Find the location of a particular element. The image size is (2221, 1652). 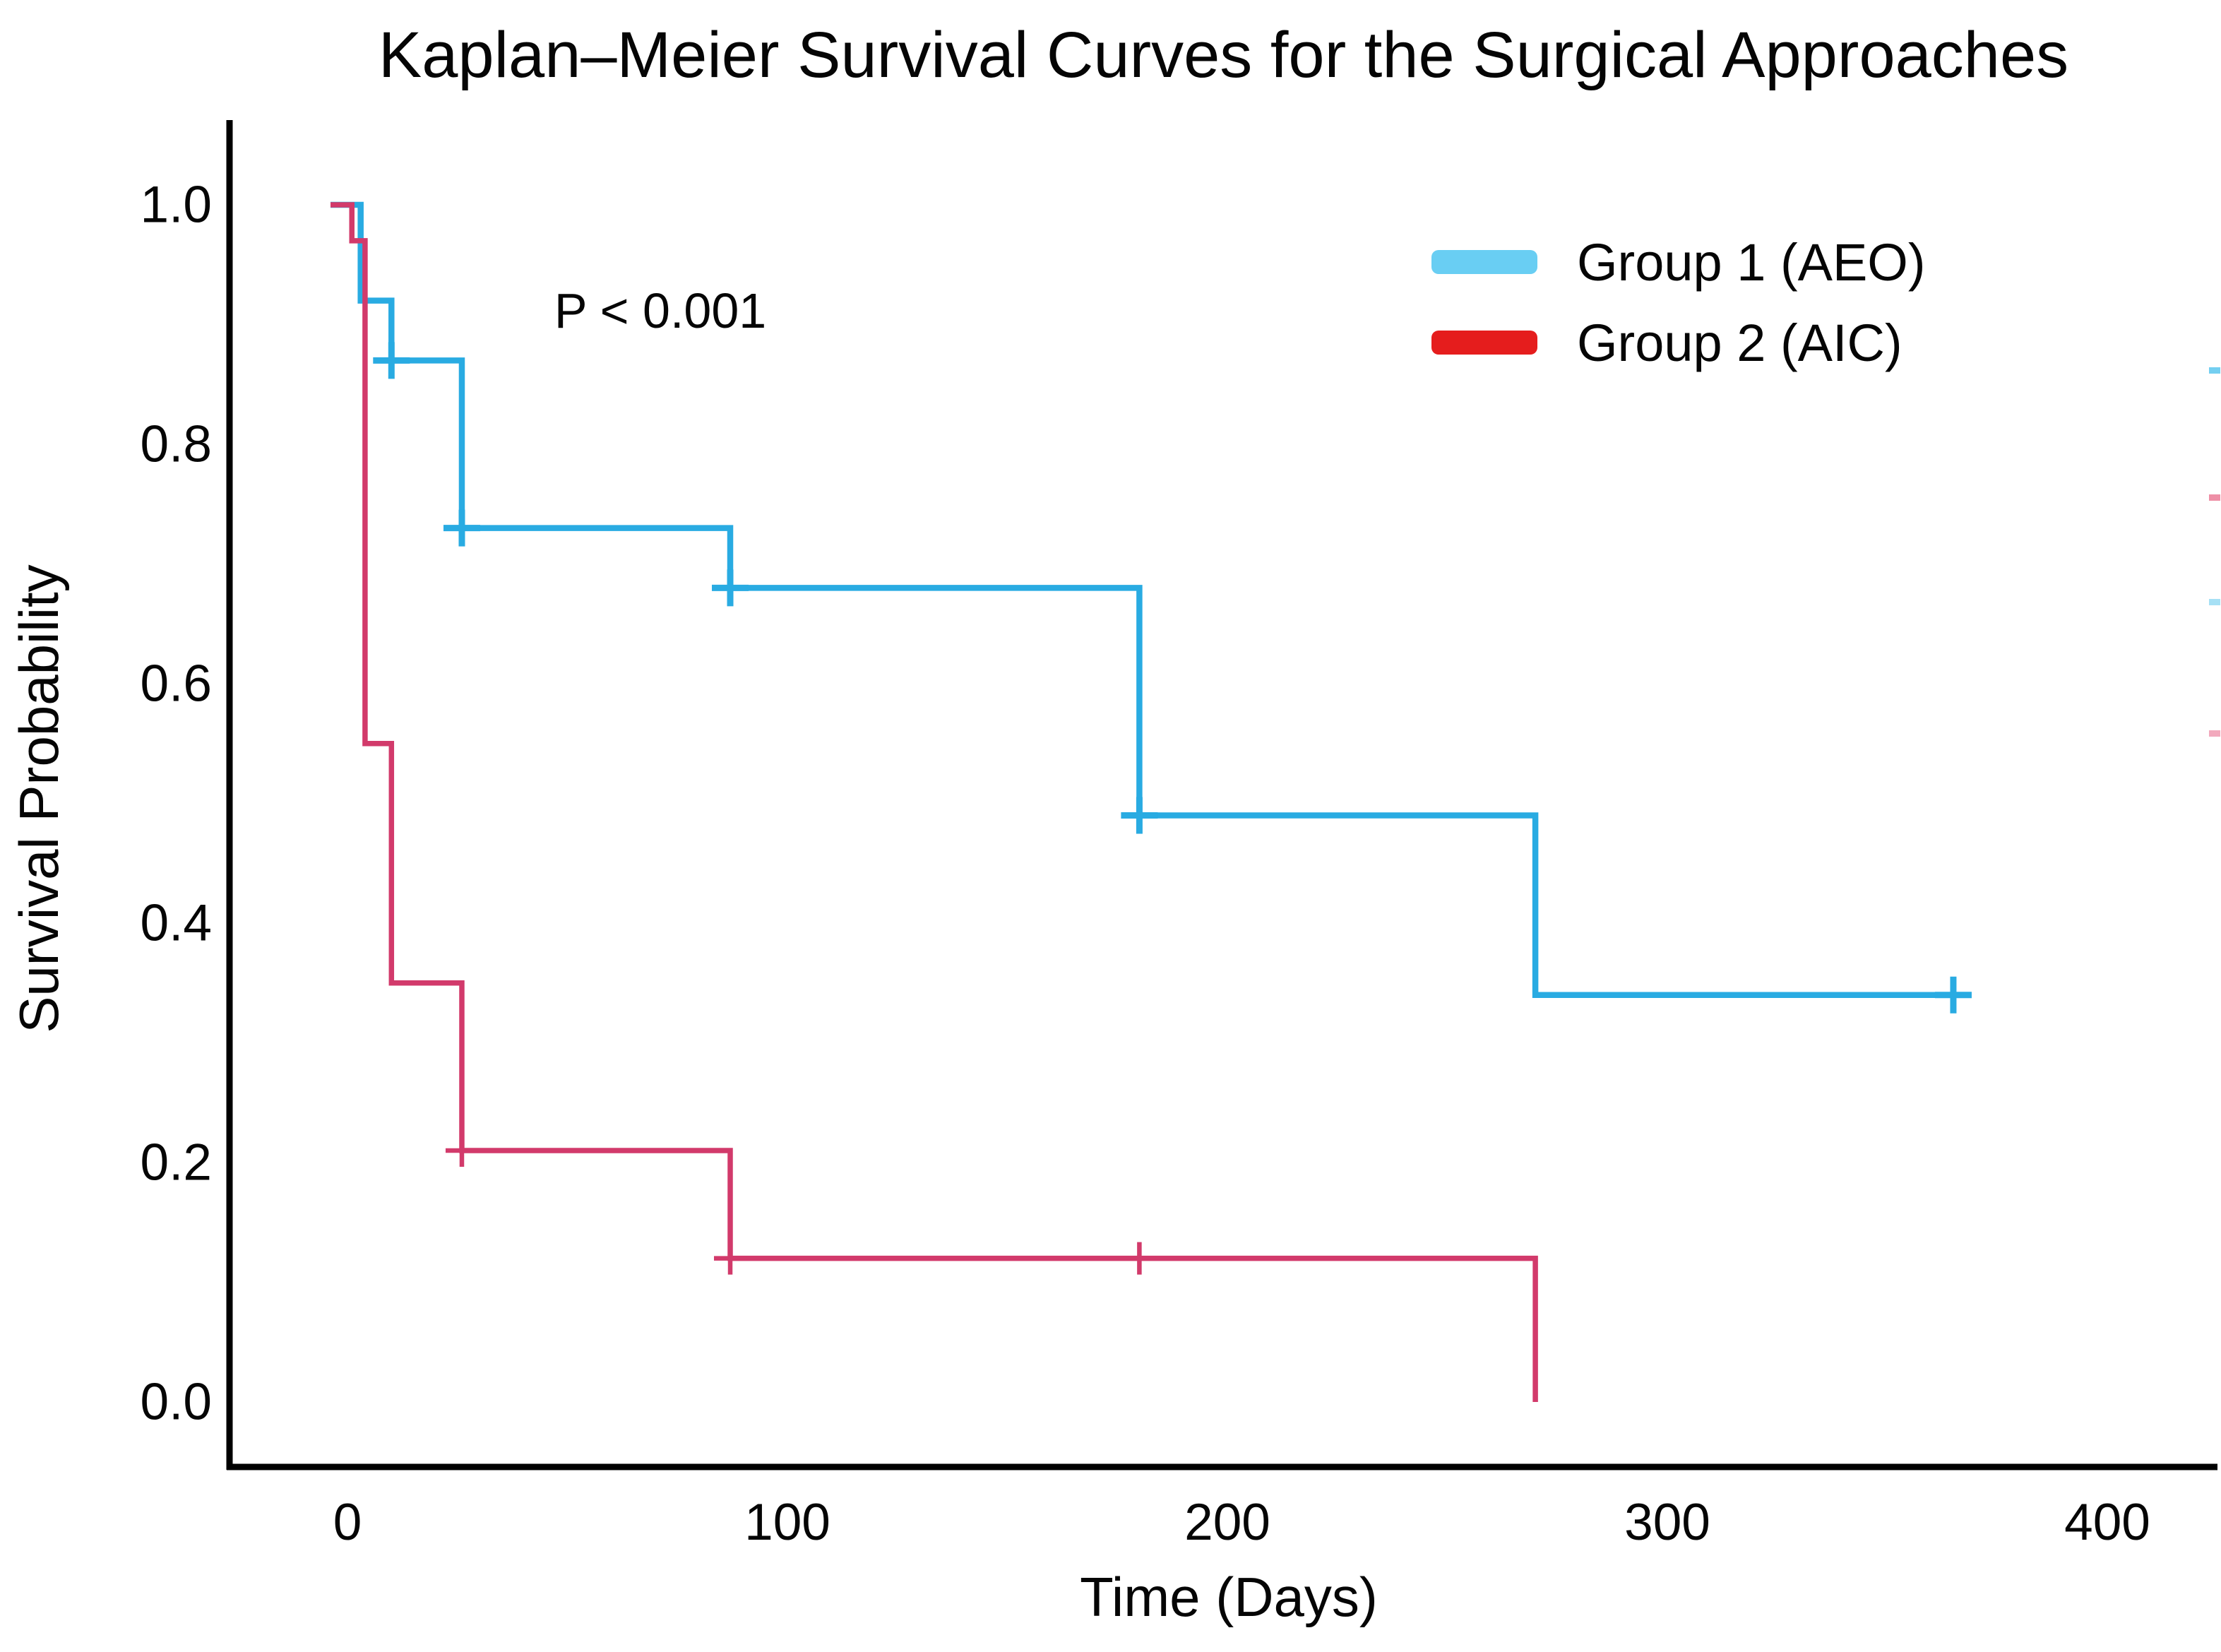

legend-label-group1: Group 1 (AEO) is located at coordinates (1751, 262).